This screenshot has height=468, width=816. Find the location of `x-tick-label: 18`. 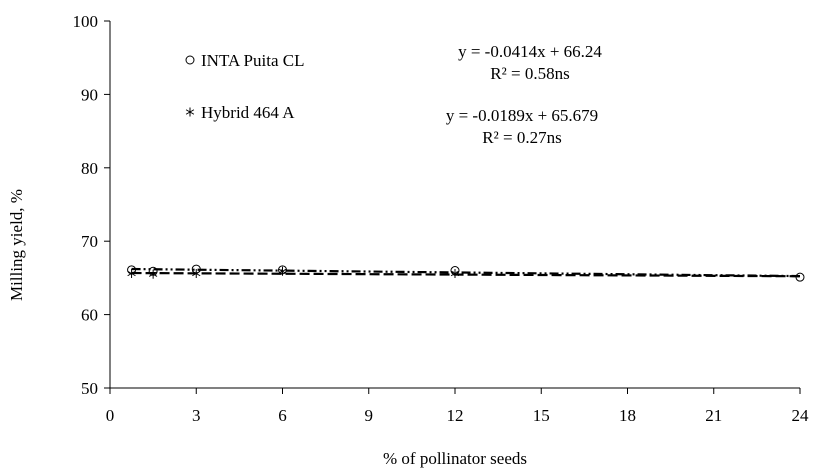

x-tick-label: 18 is located at coordinates (627, 415).